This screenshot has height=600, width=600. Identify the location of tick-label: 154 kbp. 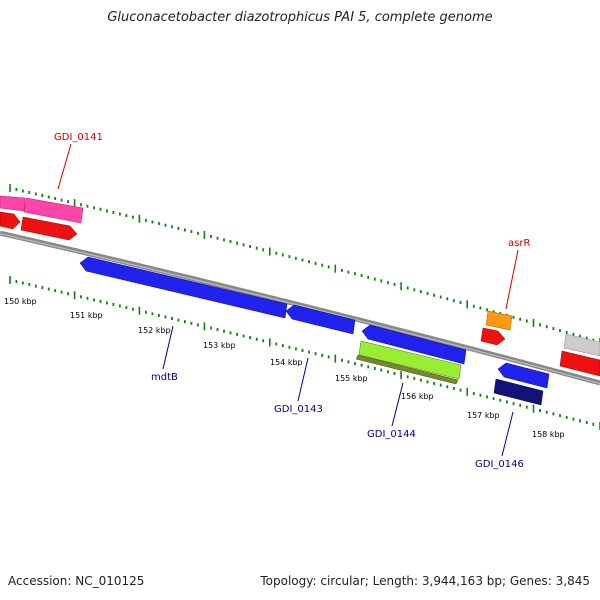
(286, 362).